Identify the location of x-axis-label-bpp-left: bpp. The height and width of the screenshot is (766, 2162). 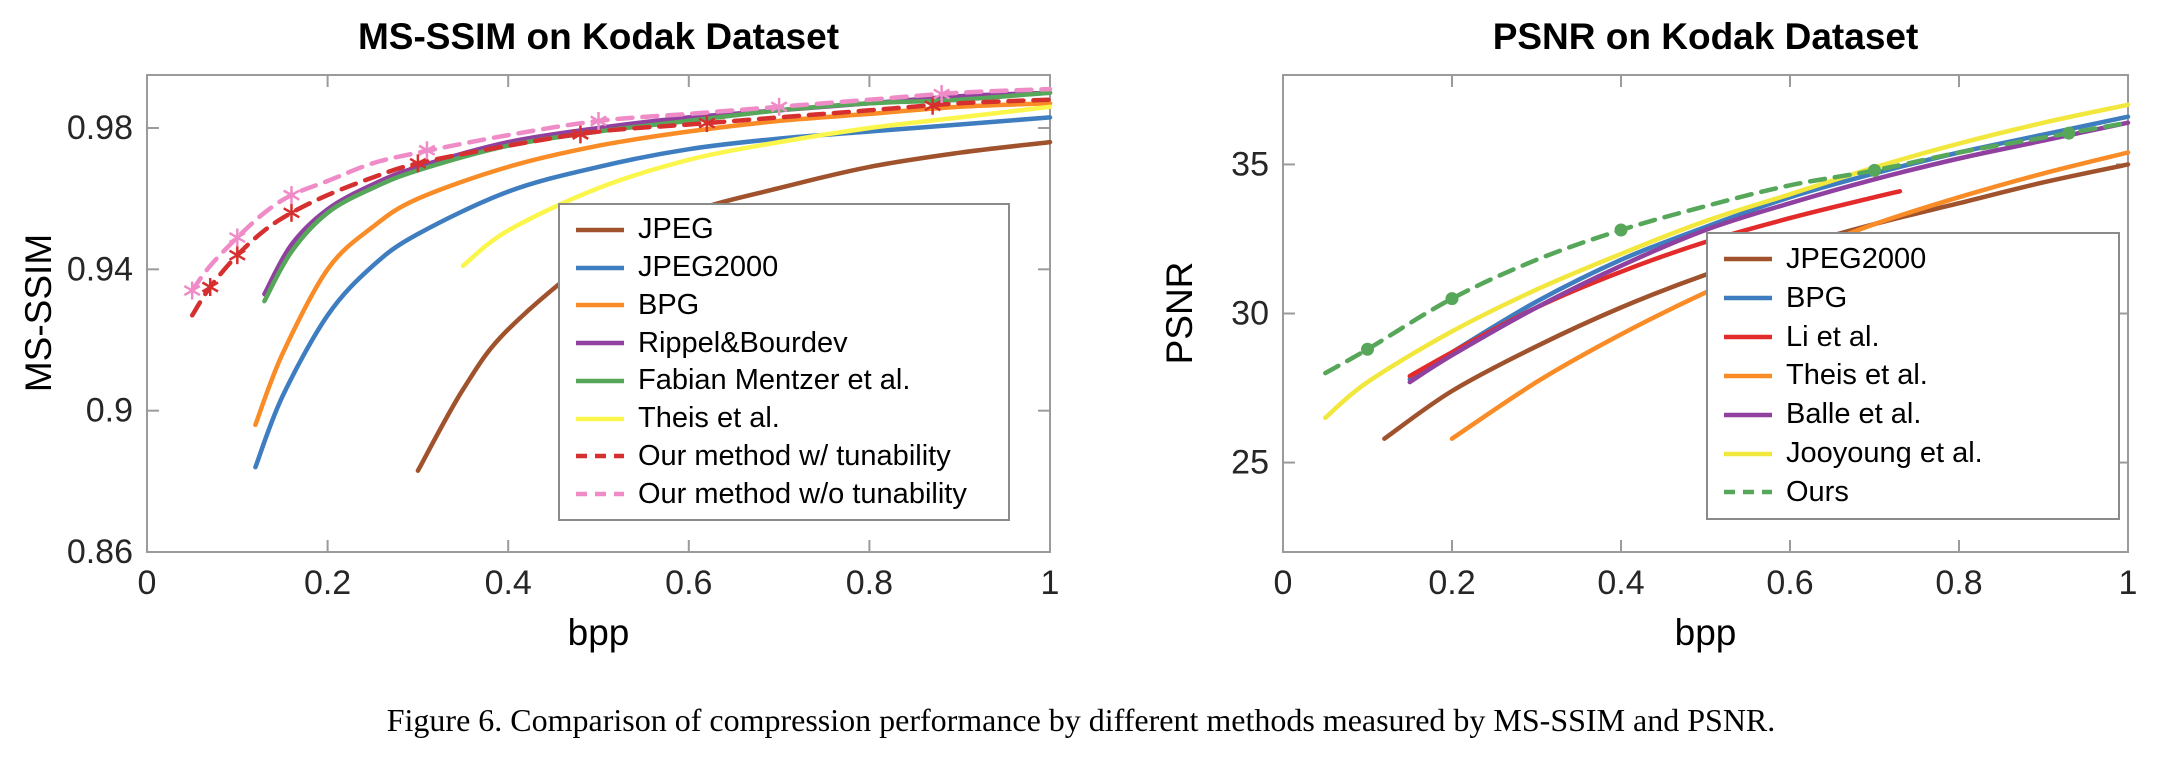
(598, 632).